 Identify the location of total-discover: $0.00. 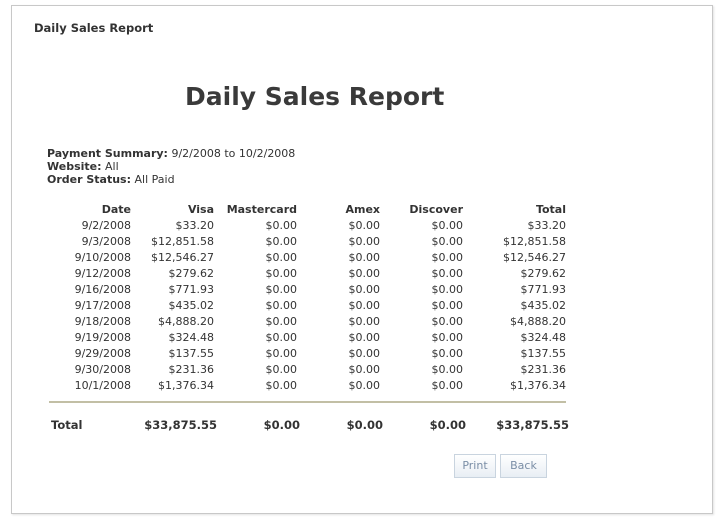
(447, 425).